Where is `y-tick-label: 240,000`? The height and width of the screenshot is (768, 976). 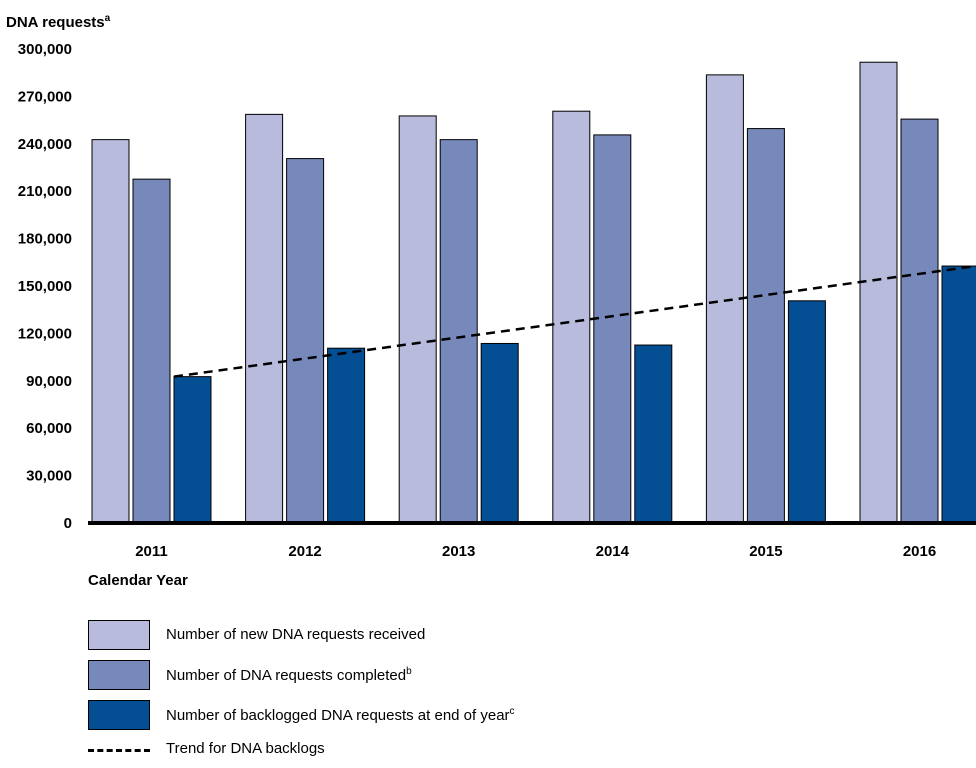 y-tick-label: 240,000 is located at coordinates (45, 144).